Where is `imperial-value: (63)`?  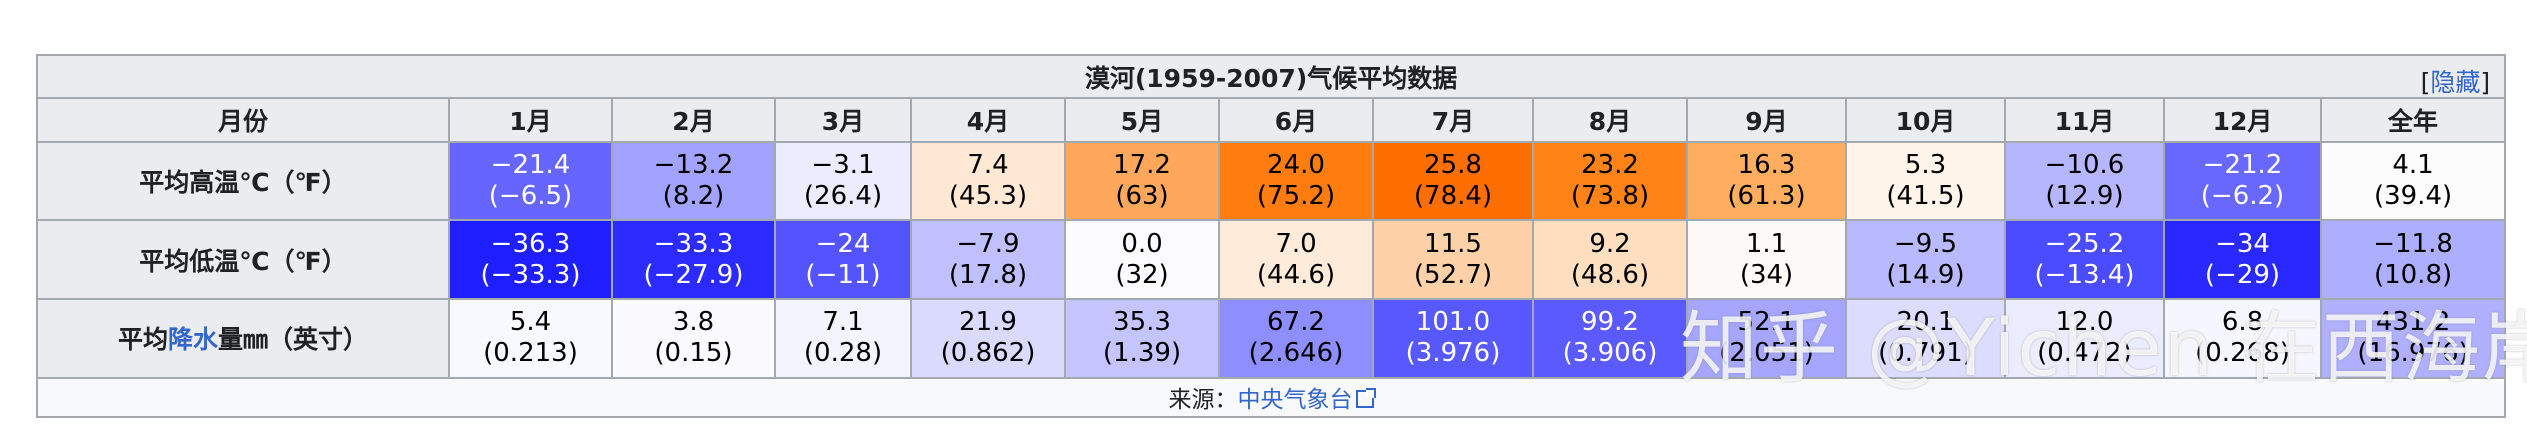 imperial-value: (63) is located at coordinates (1142, 196).